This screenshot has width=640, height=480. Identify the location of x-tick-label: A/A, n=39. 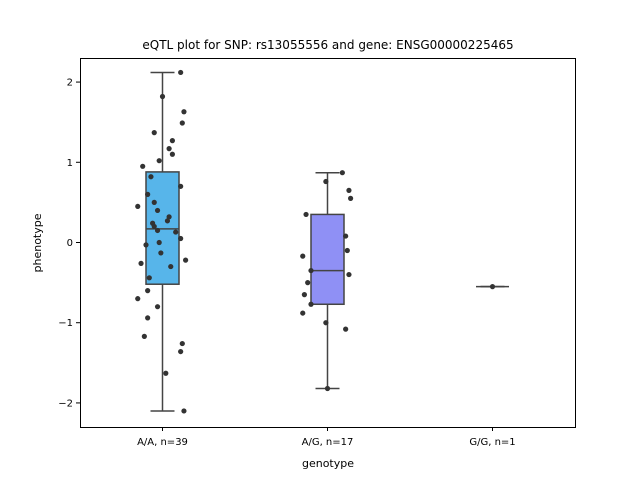
(162, 442).